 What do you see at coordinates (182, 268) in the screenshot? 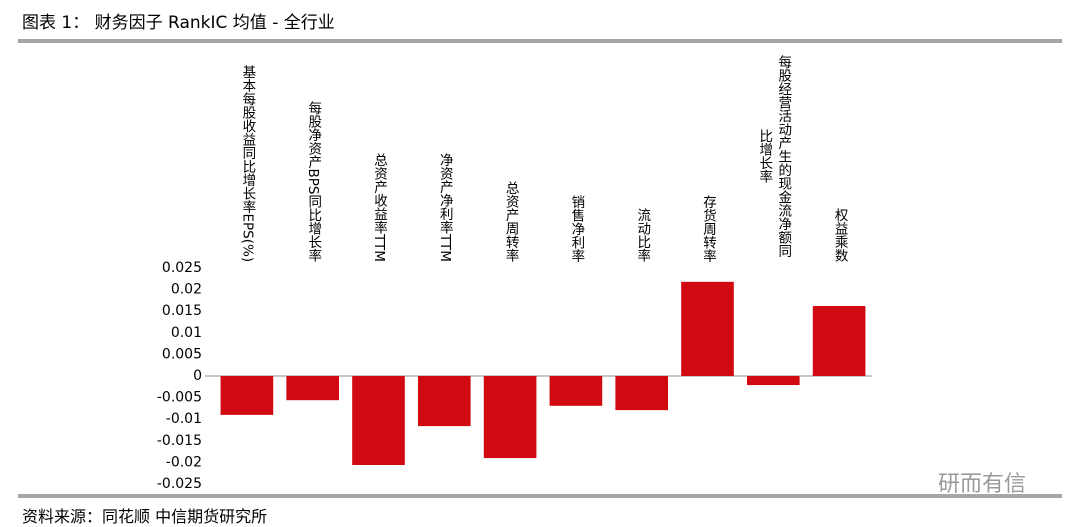
I see `y-tick-label: 0.025` at bounding box center [182, 268].